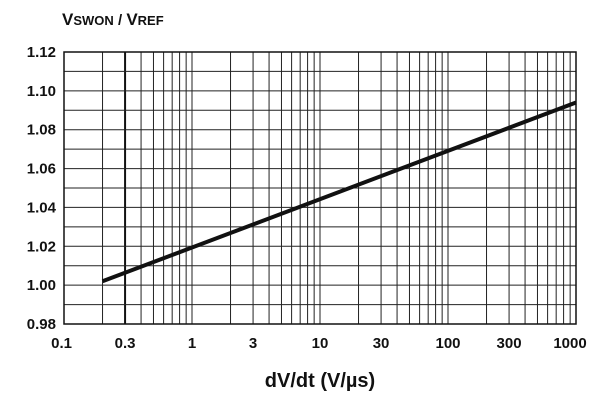 The image size is (609, 394). I want to click on x-tick-label: 10, so click(320, 343).